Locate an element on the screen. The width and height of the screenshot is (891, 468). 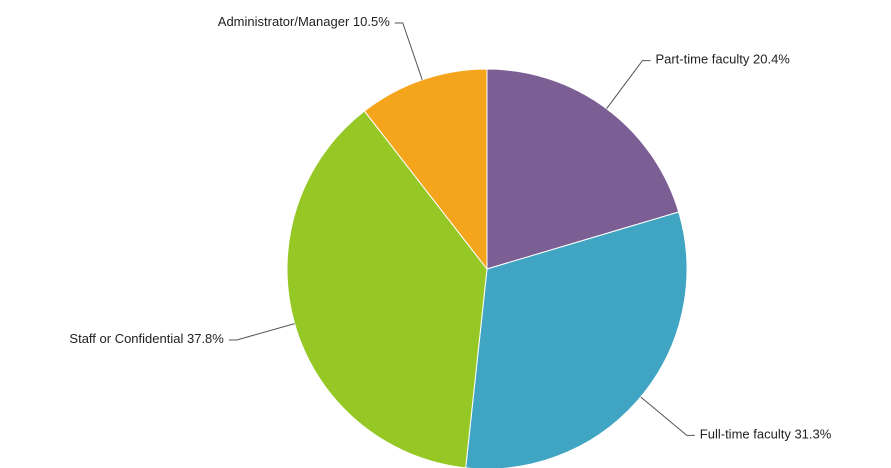
slice-category: Administrator/Manager is located at coordinates (284, 21).